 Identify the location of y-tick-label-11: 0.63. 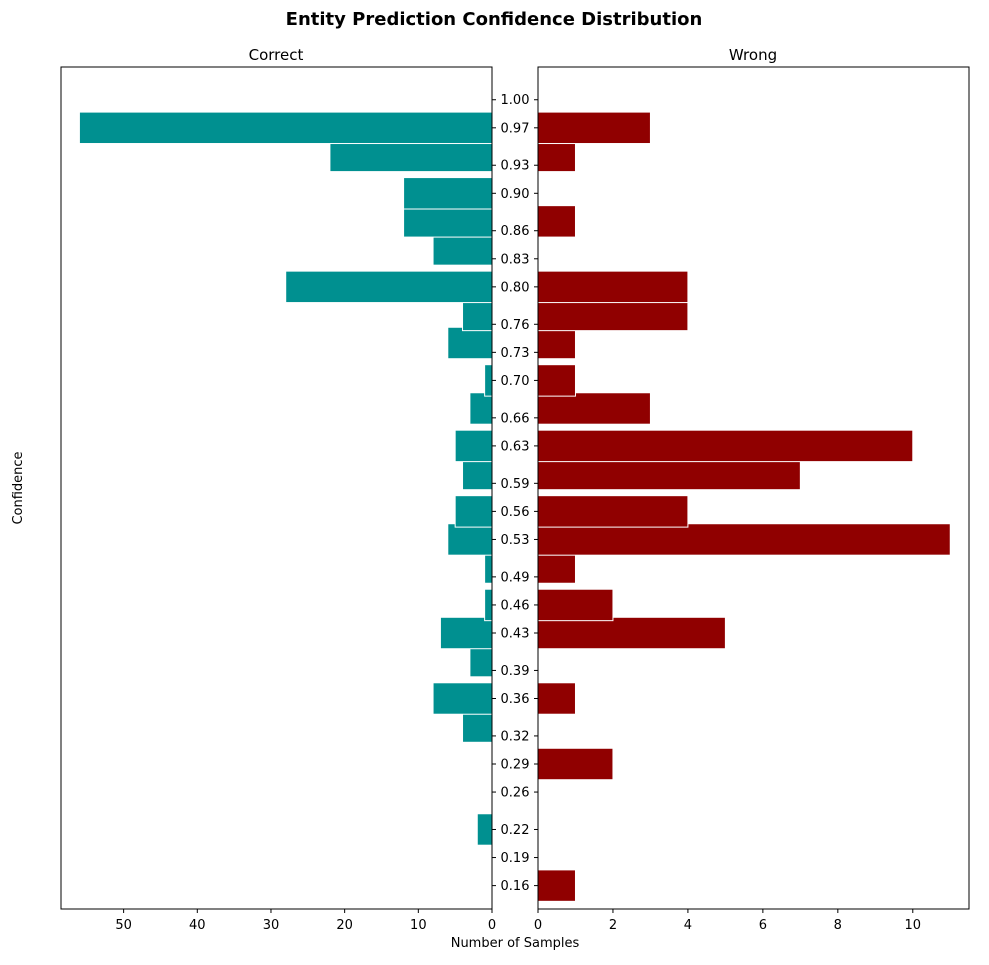
(515, 446).